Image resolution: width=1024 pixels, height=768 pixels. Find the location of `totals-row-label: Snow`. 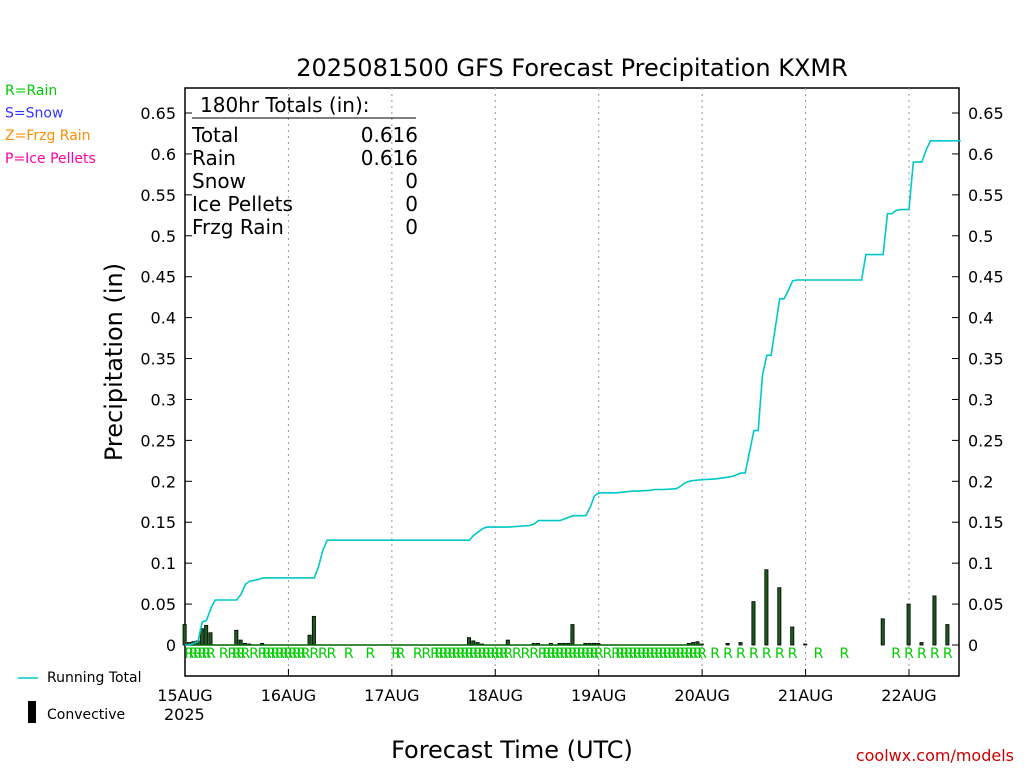

totals-row-label: Snow is located at coordinates (219, 181).